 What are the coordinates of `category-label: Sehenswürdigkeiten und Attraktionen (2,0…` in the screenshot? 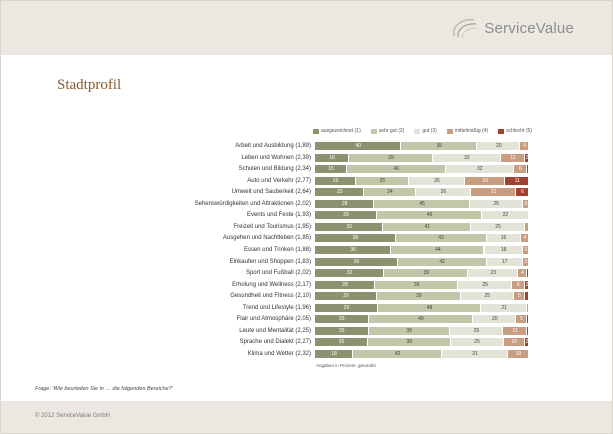 It's located at (252, 203).